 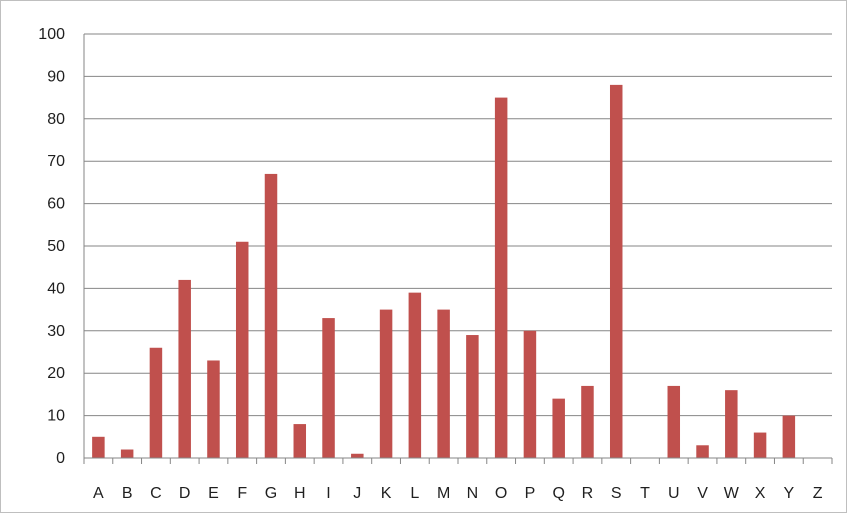 What do you see at coordinates (501, 277) in the screenshot?
I see `bar-O` at bounding box center [501, 277].